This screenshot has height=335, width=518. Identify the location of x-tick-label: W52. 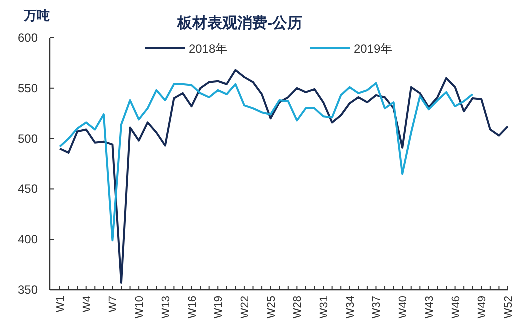
(509, 307).